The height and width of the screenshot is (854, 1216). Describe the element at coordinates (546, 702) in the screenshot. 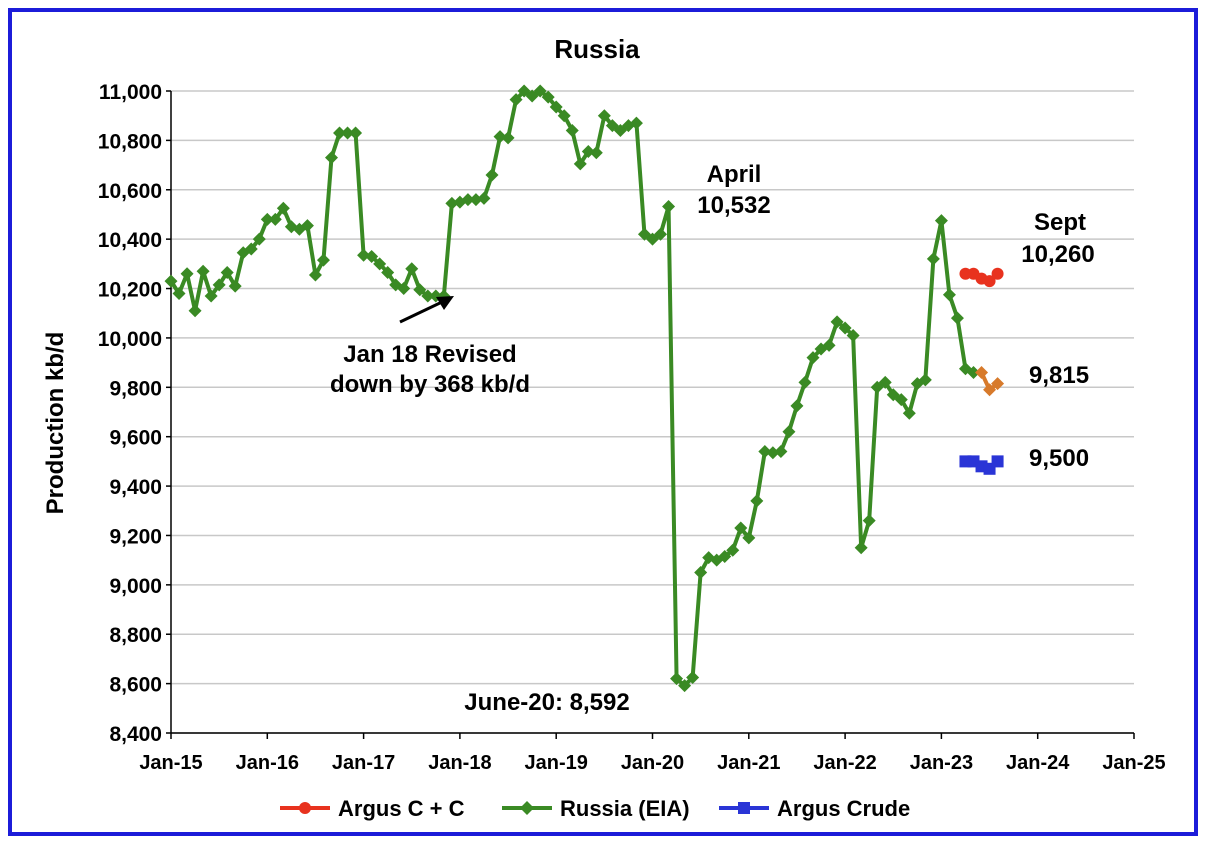

I see `annotation-june20: June-20: 8,592` at that location.